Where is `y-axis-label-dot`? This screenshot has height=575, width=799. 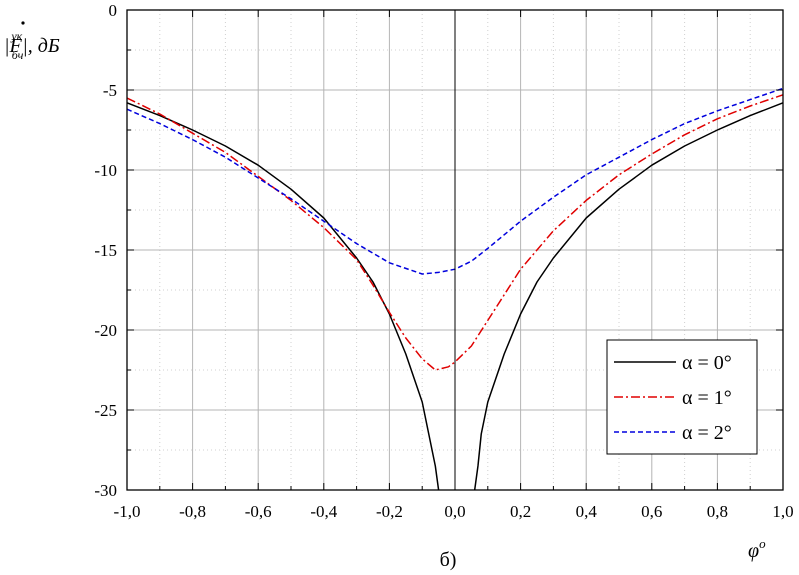
y-axis-label-dot is located at coordinates (23, 23).